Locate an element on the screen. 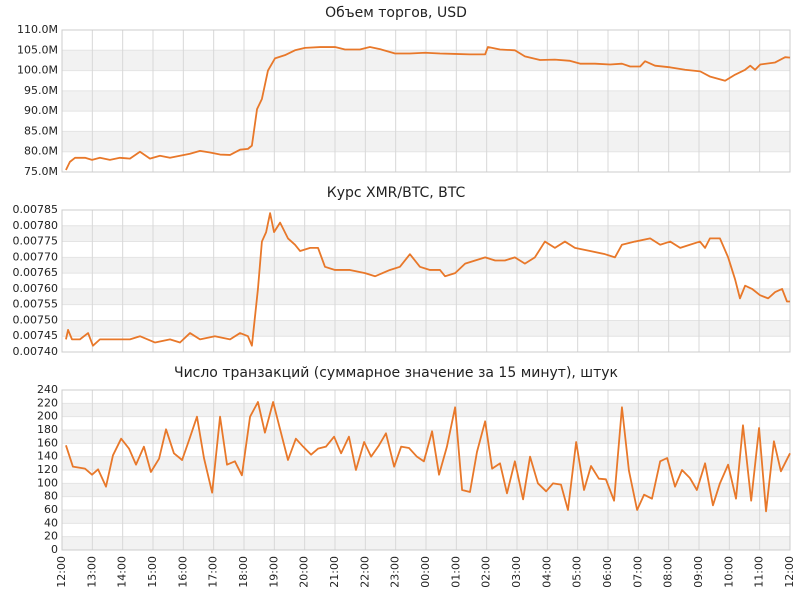 The width and height of the screenshot is (800, 600). x-tick-label: 01:00 is located at coordinates (455, 572).